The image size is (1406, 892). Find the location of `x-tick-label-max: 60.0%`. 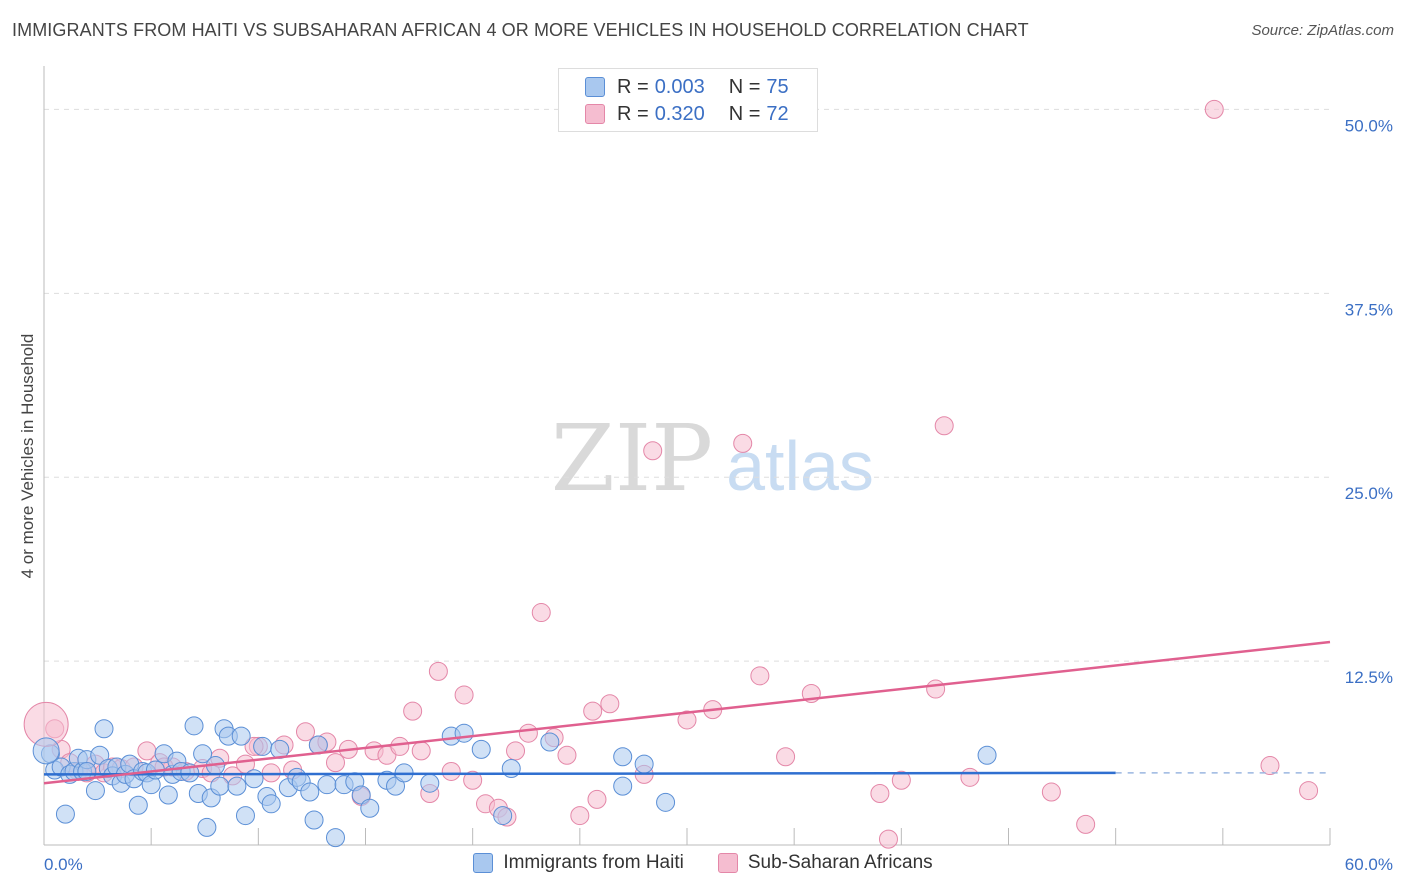

x-tick-label-max: 60.0% is located at coordinates (1369, 864).